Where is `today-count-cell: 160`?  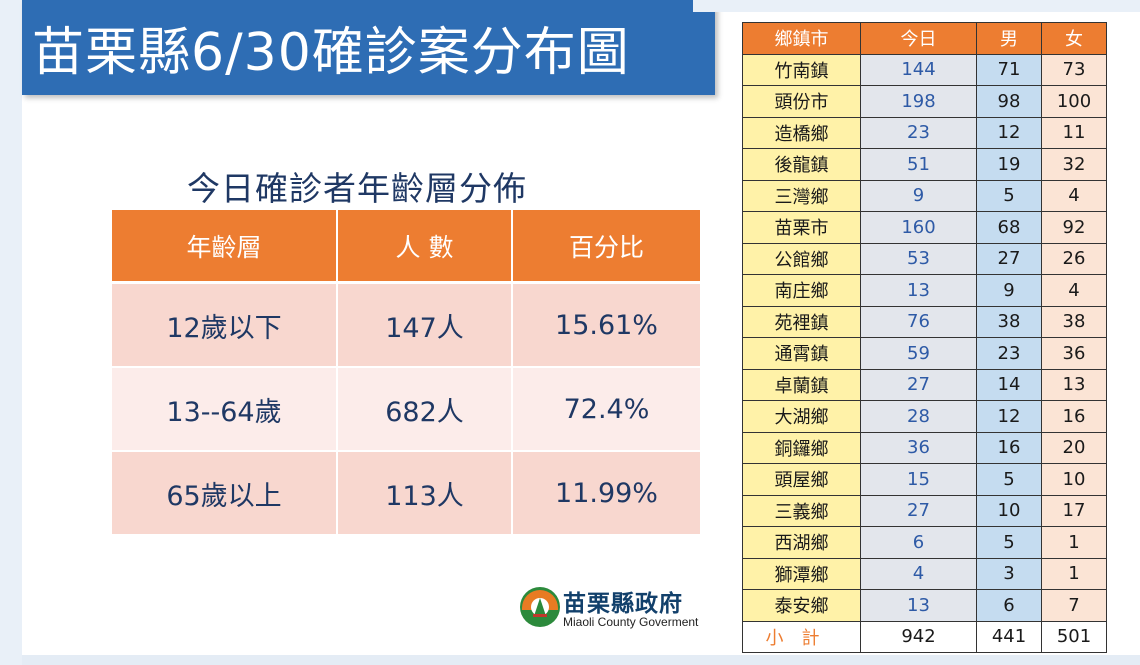 today-count-cell: 160 is located at coordinates (918, 227).